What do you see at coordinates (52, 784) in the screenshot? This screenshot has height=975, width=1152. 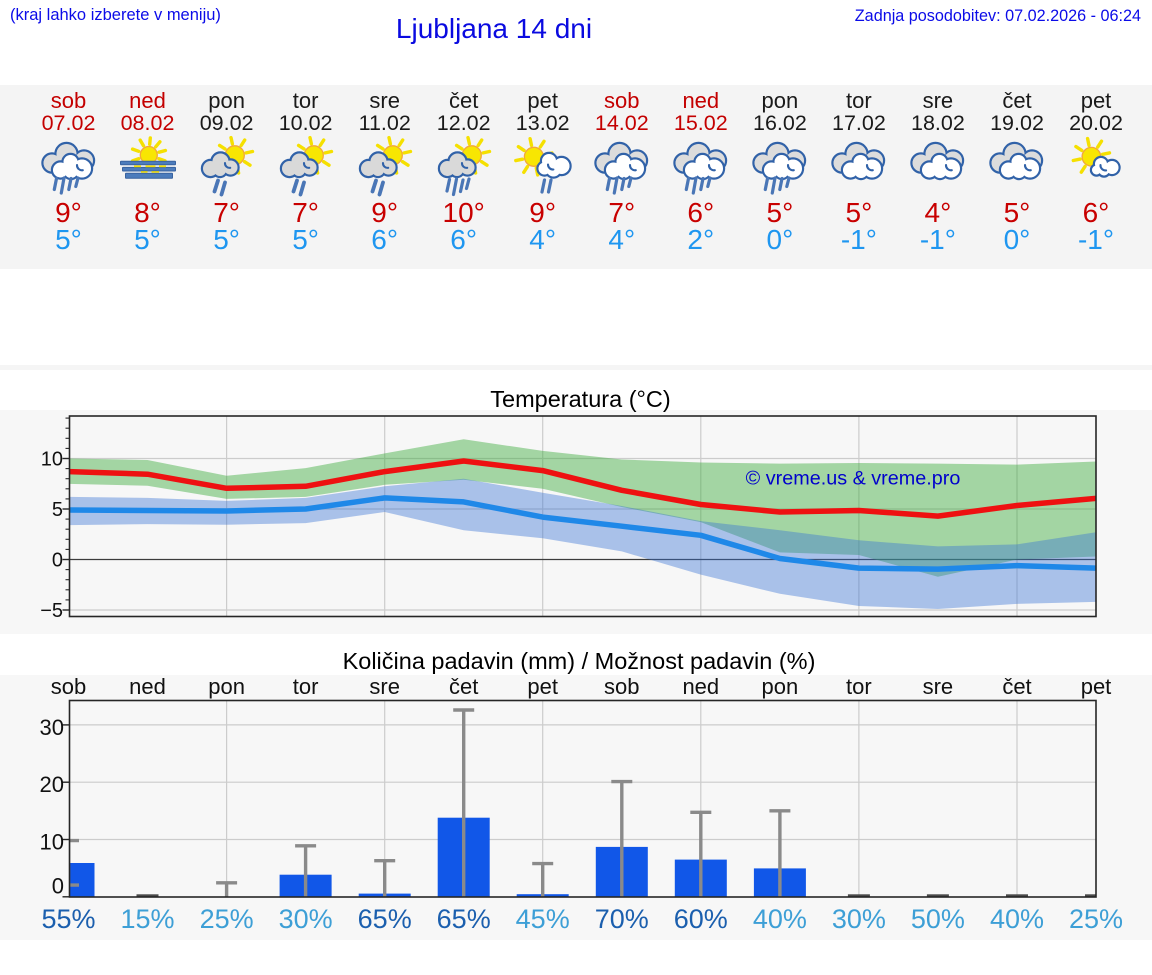 I see `svg-text: 20` at bounding box center [52, 784].